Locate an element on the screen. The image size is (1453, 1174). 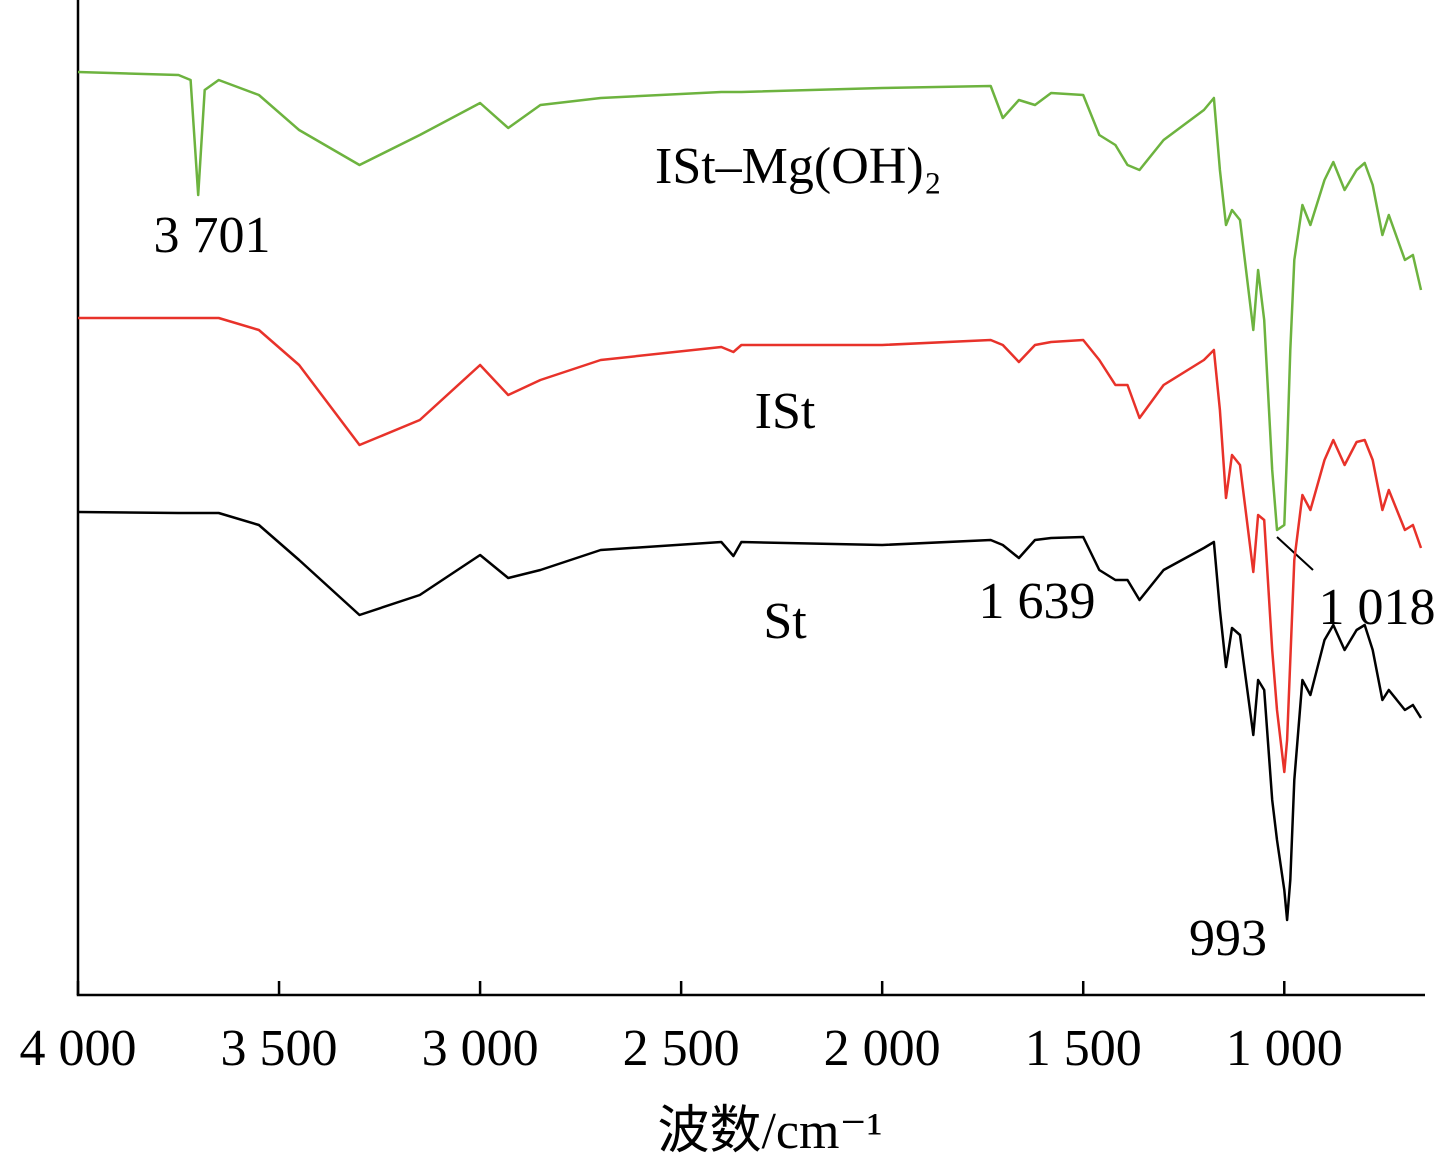
x-tick-label: 1 500 is located at coordinates (1083, 1048).